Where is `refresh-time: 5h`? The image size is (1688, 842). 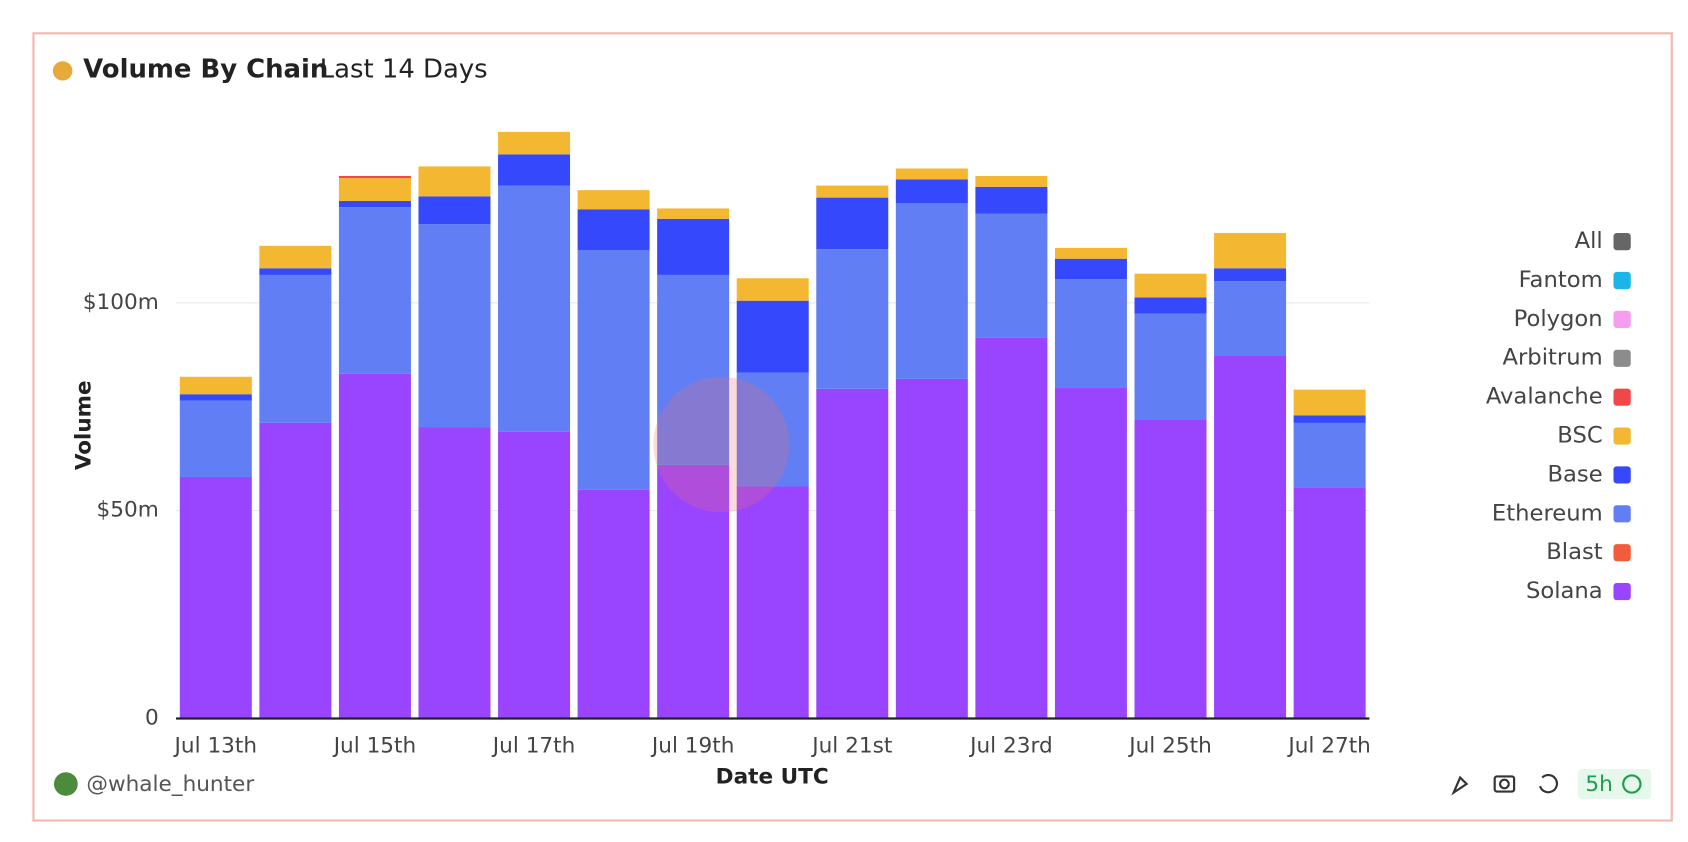 refresh-time: 5h is located at coordinates (1598, 784).